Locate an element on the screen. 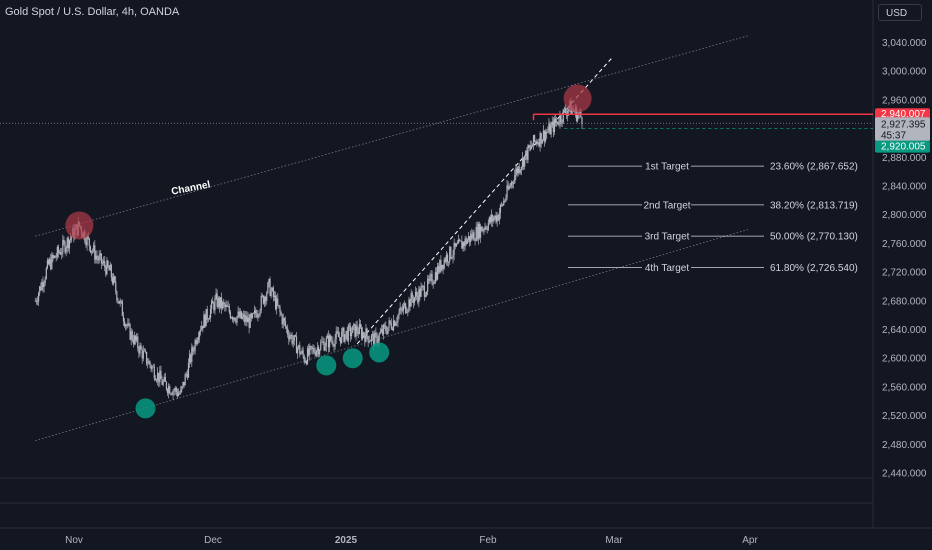 The height and width of the screenshot is (550, 932). price-tick-10: 2,840.000 is located at coordinates (904, 187).